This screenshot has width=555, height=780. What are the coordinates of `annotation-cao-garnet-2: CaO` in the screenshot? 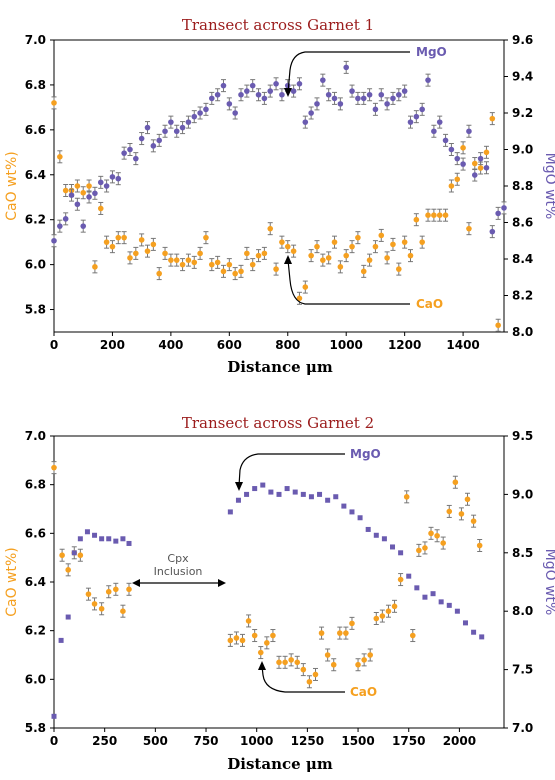 It's located at (317, 680).